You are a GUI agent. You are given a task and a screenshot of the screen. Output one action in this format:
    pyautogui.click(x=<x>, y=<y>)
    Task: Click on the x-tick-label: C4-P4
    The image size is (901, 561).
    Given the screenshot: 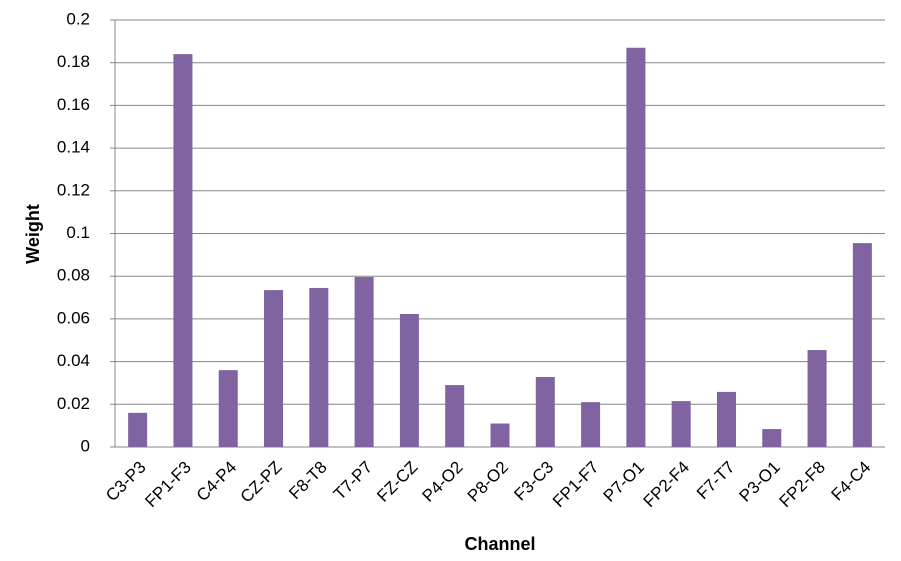 What is the action you would take?
    pyautogui.click(x=217, y=482)
    